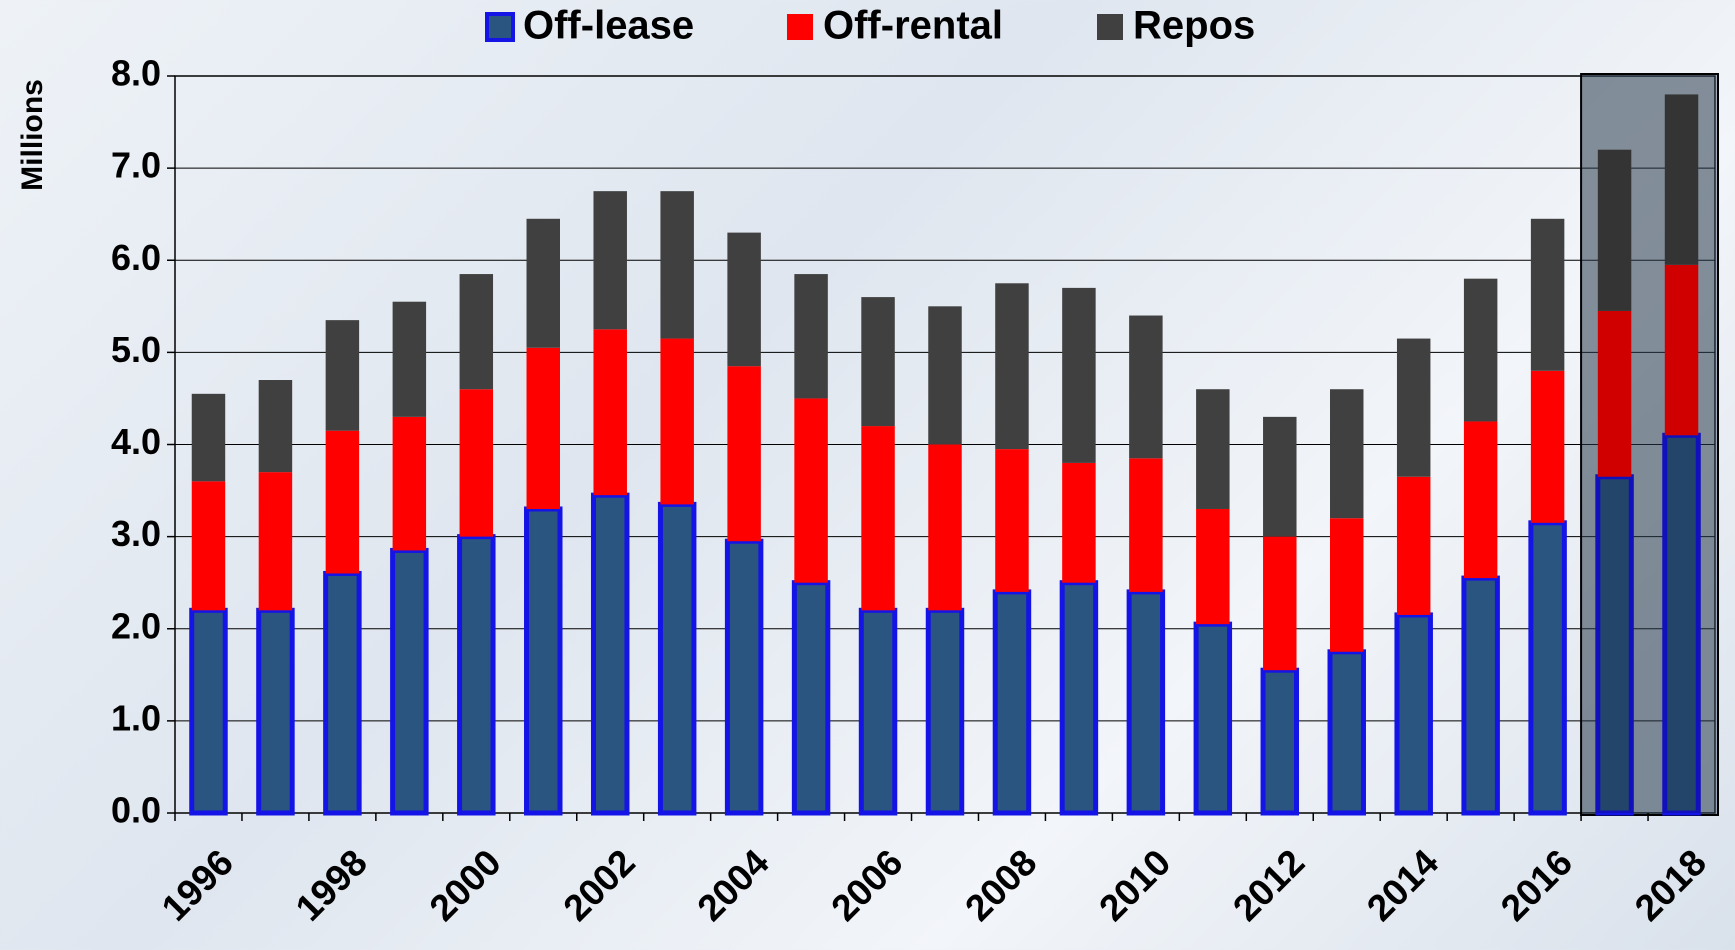 Image resolution: width=1735 pixels, height=950 pixels. Describe the element at coordinates (1536, 885) in the screenshot. I see `x-tick-label: 2016` at that location.